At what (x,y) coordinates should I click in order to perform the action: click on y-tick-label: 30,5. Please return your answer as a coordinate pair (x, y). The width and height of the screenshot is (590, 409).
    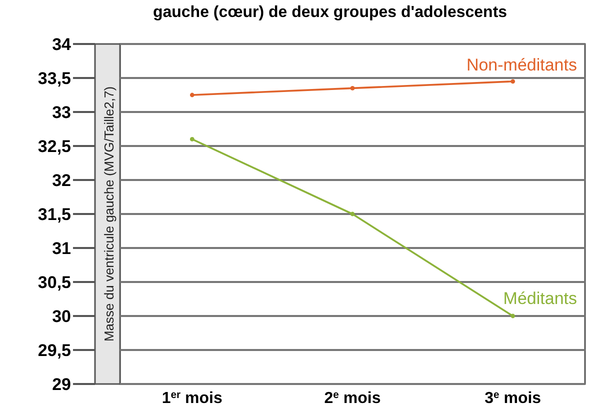
    Looking at the image, I should click on (54, 282).